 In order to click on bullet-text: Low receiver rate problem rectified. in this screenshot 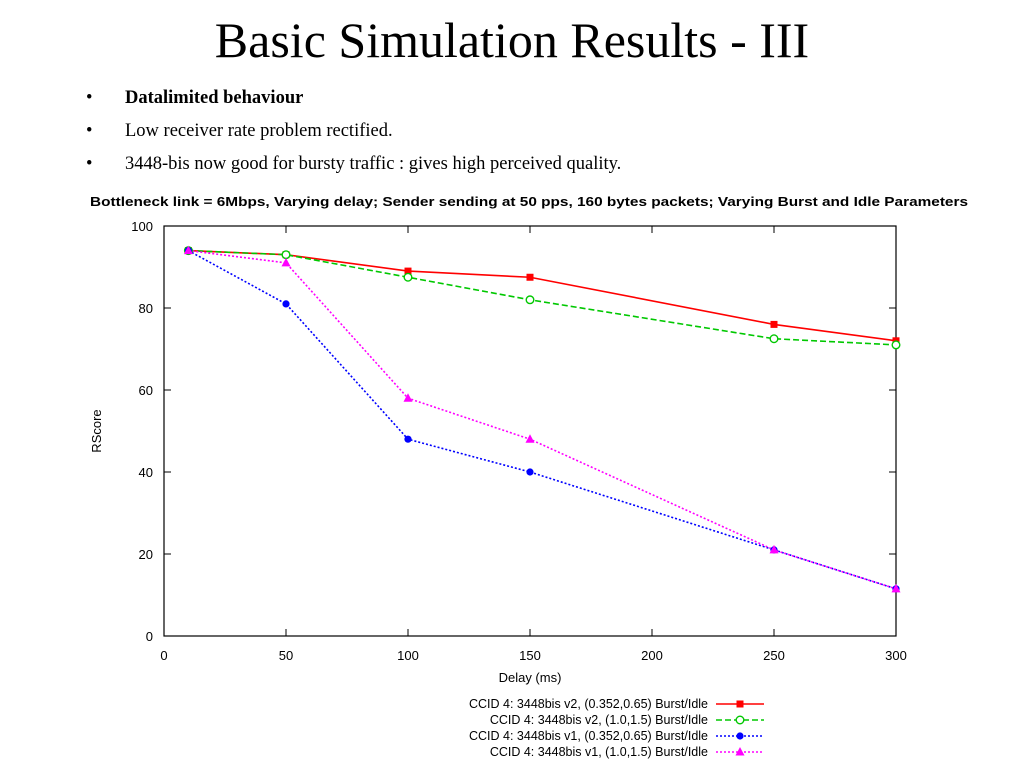, I will do `click(259, 131)`.